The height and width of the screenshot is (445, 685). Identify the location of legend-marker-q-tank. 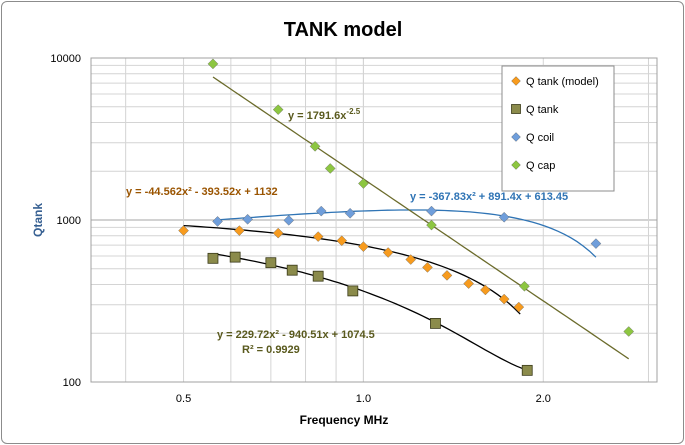
(516, 109).